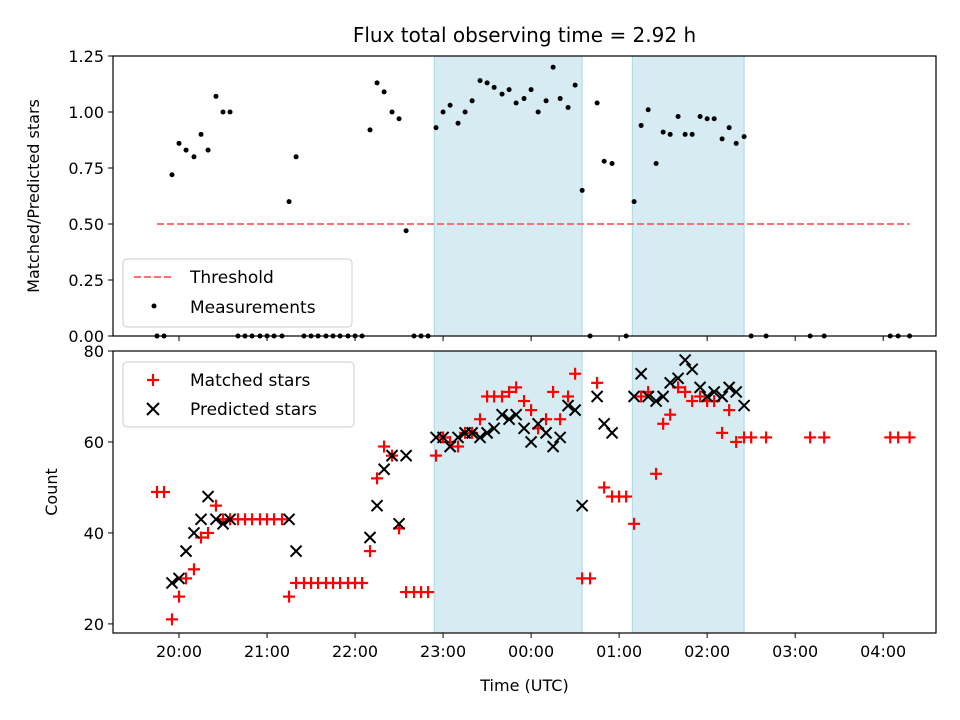  Describe the element at coordinates (86, 336) in the screenshot. I see `top-y-tick-label: 0.00` at that location.